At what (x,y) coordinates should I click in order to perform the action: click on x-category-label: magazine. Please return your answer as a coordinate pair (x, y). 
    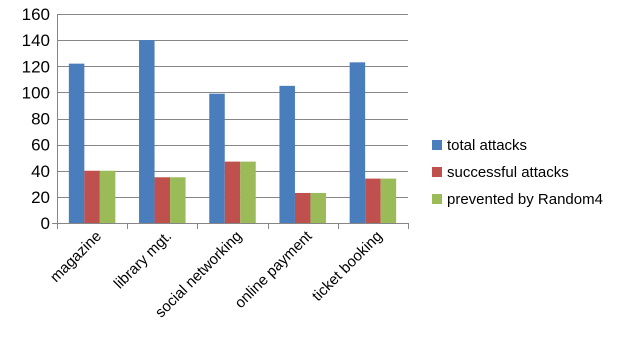
    Looking at the image, I should click on (76, 257).